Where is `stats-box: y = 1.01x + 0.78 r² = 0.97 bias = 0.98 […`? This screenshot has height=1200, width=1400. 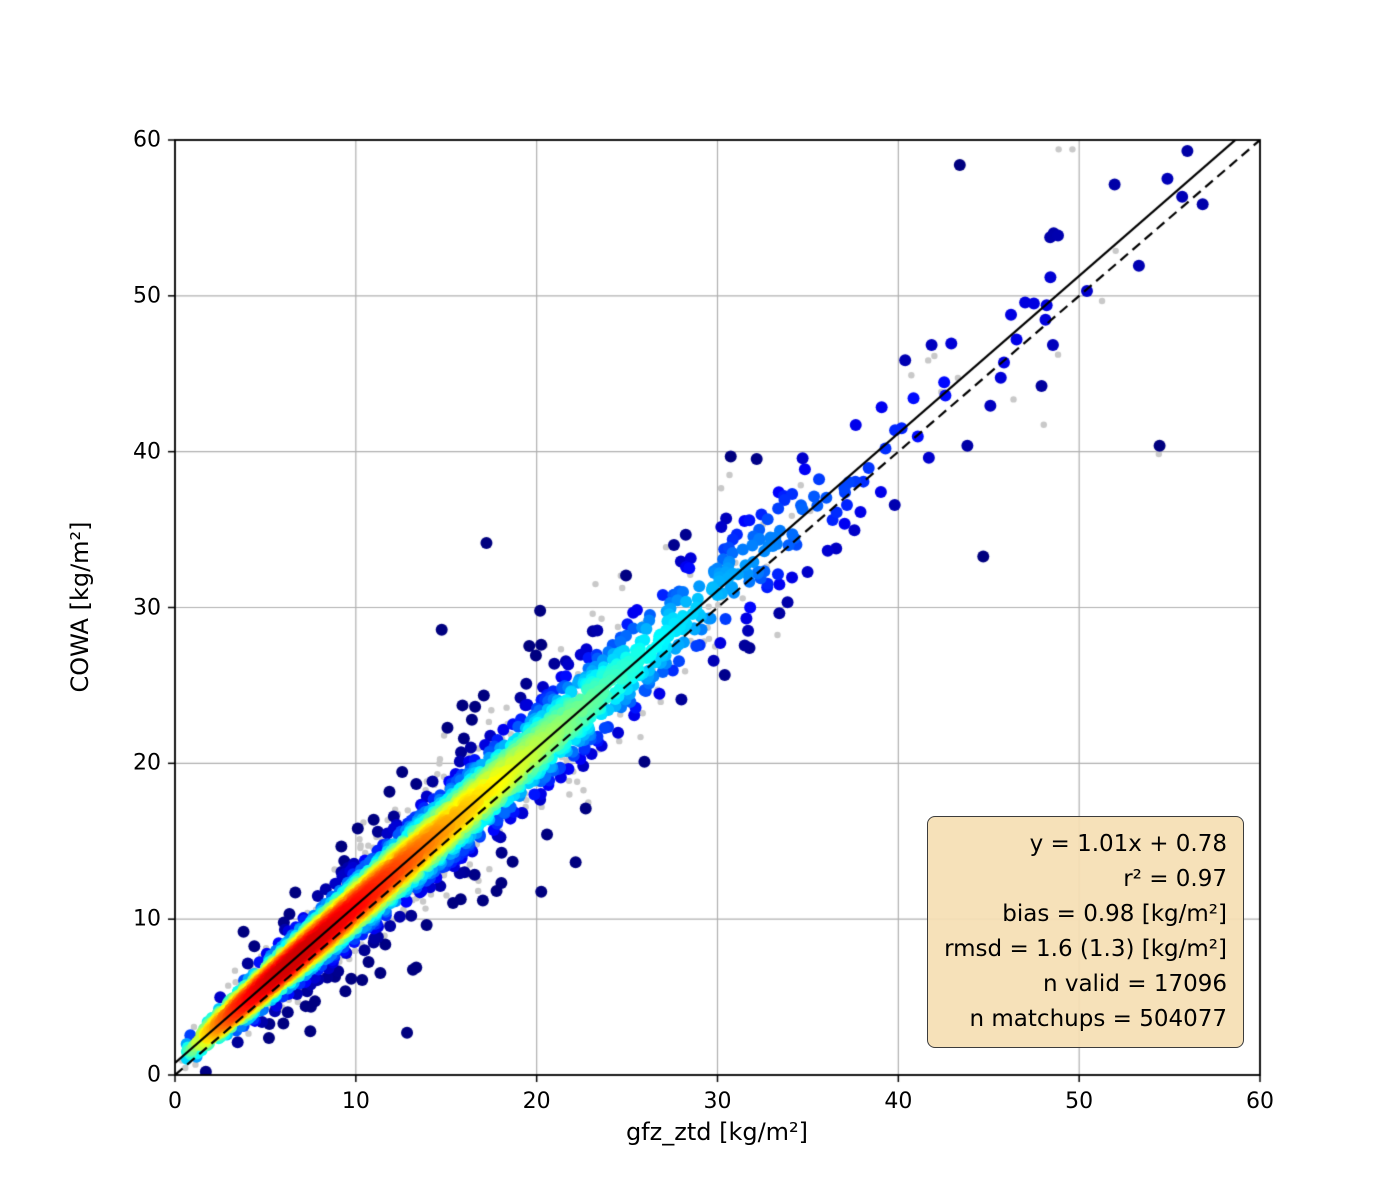
stats-box: y = 1.01x + 0.78 r² = 0.97 bias = 0.98 [… is located at coordinates (1085, 932).